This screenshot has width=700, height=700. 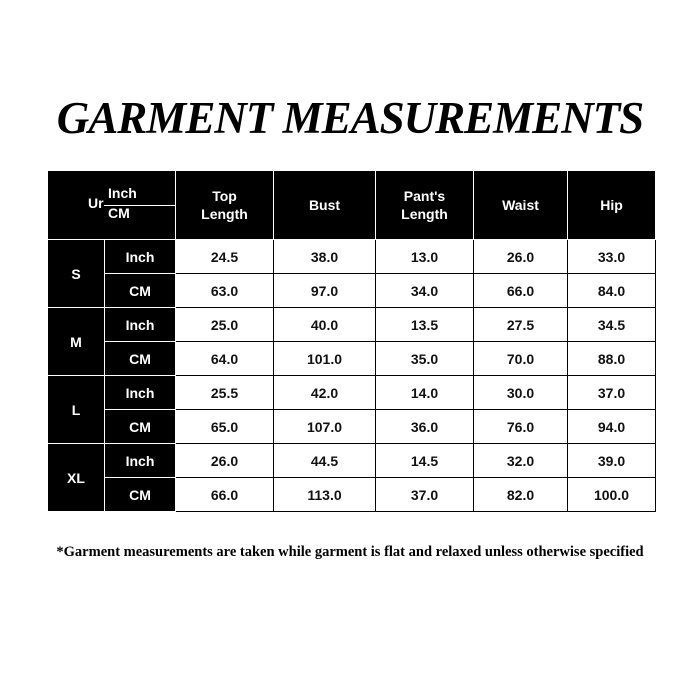 What do you see at coordinates (224, 290) in the screenshot?
I see `value-cell: 63.0` at bounding box center [224, 290].